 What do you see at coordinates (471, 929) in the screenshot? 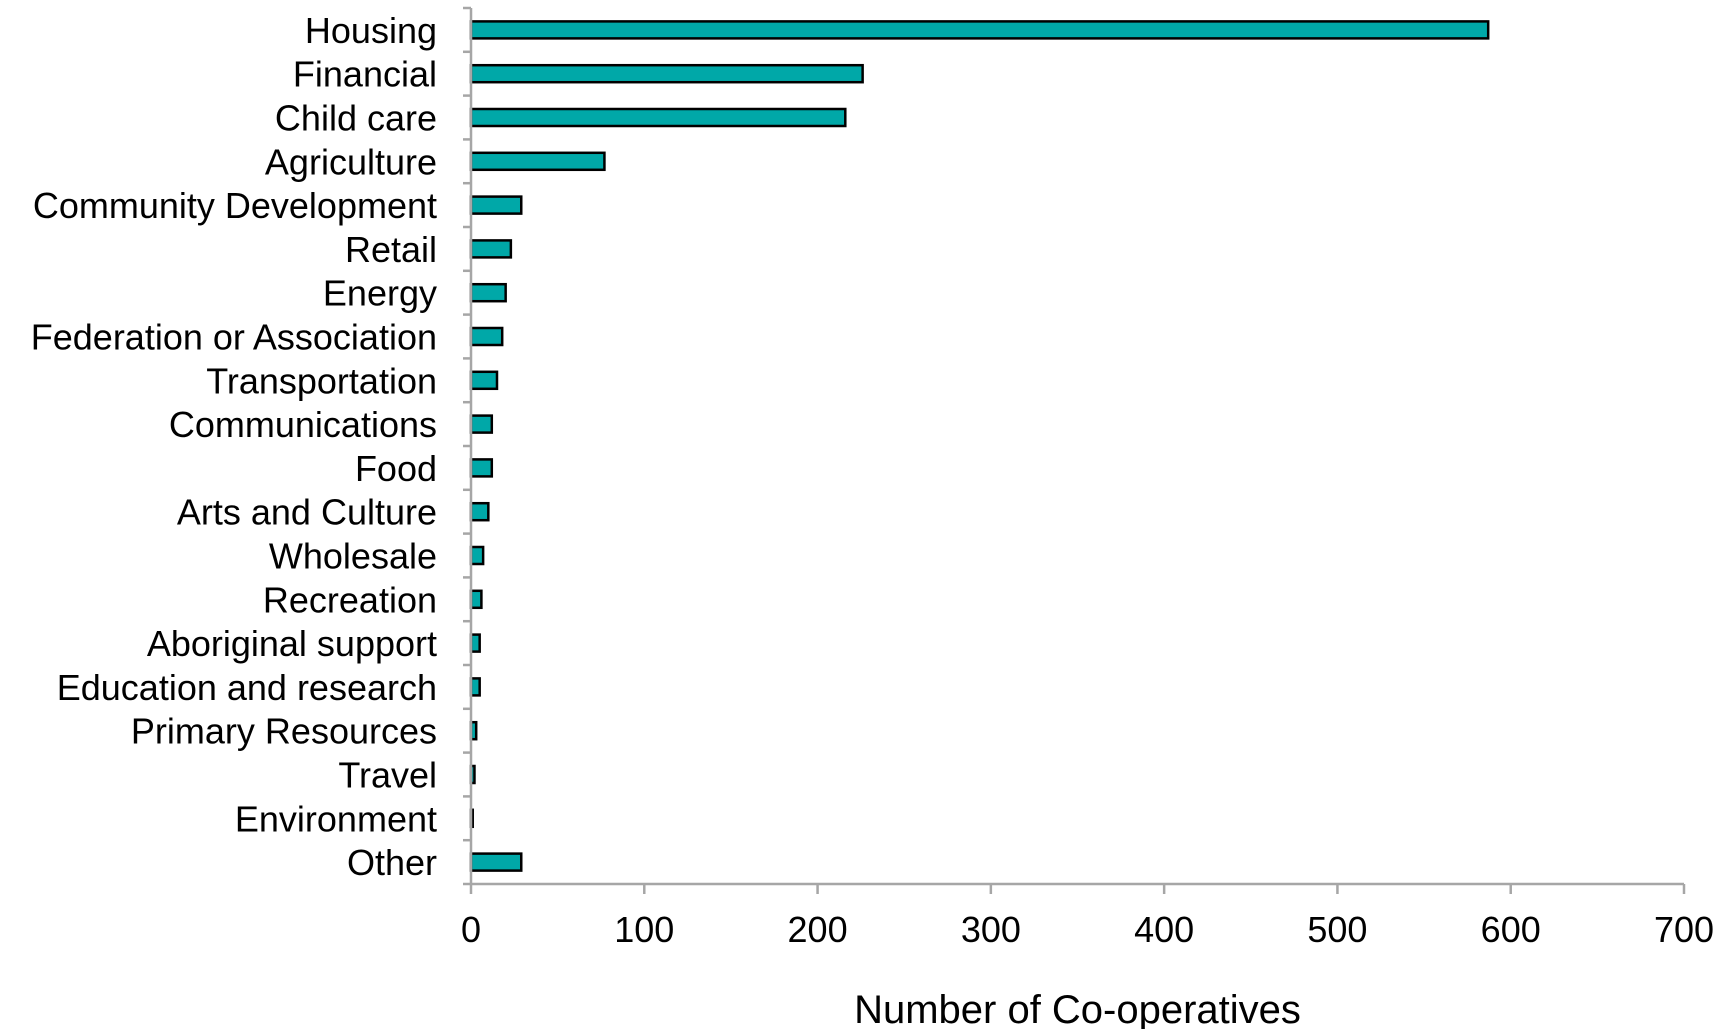
I see `x-tick-label: 0` at bounding box center [471, 929].